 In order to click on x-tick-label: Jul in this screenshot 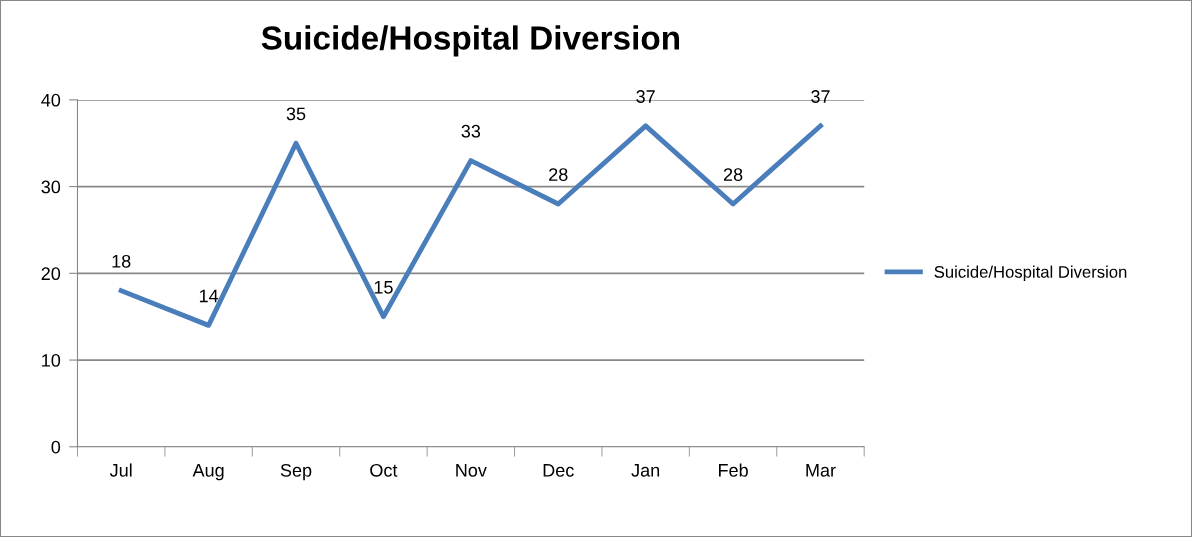, I will do `click(120, 470)`.